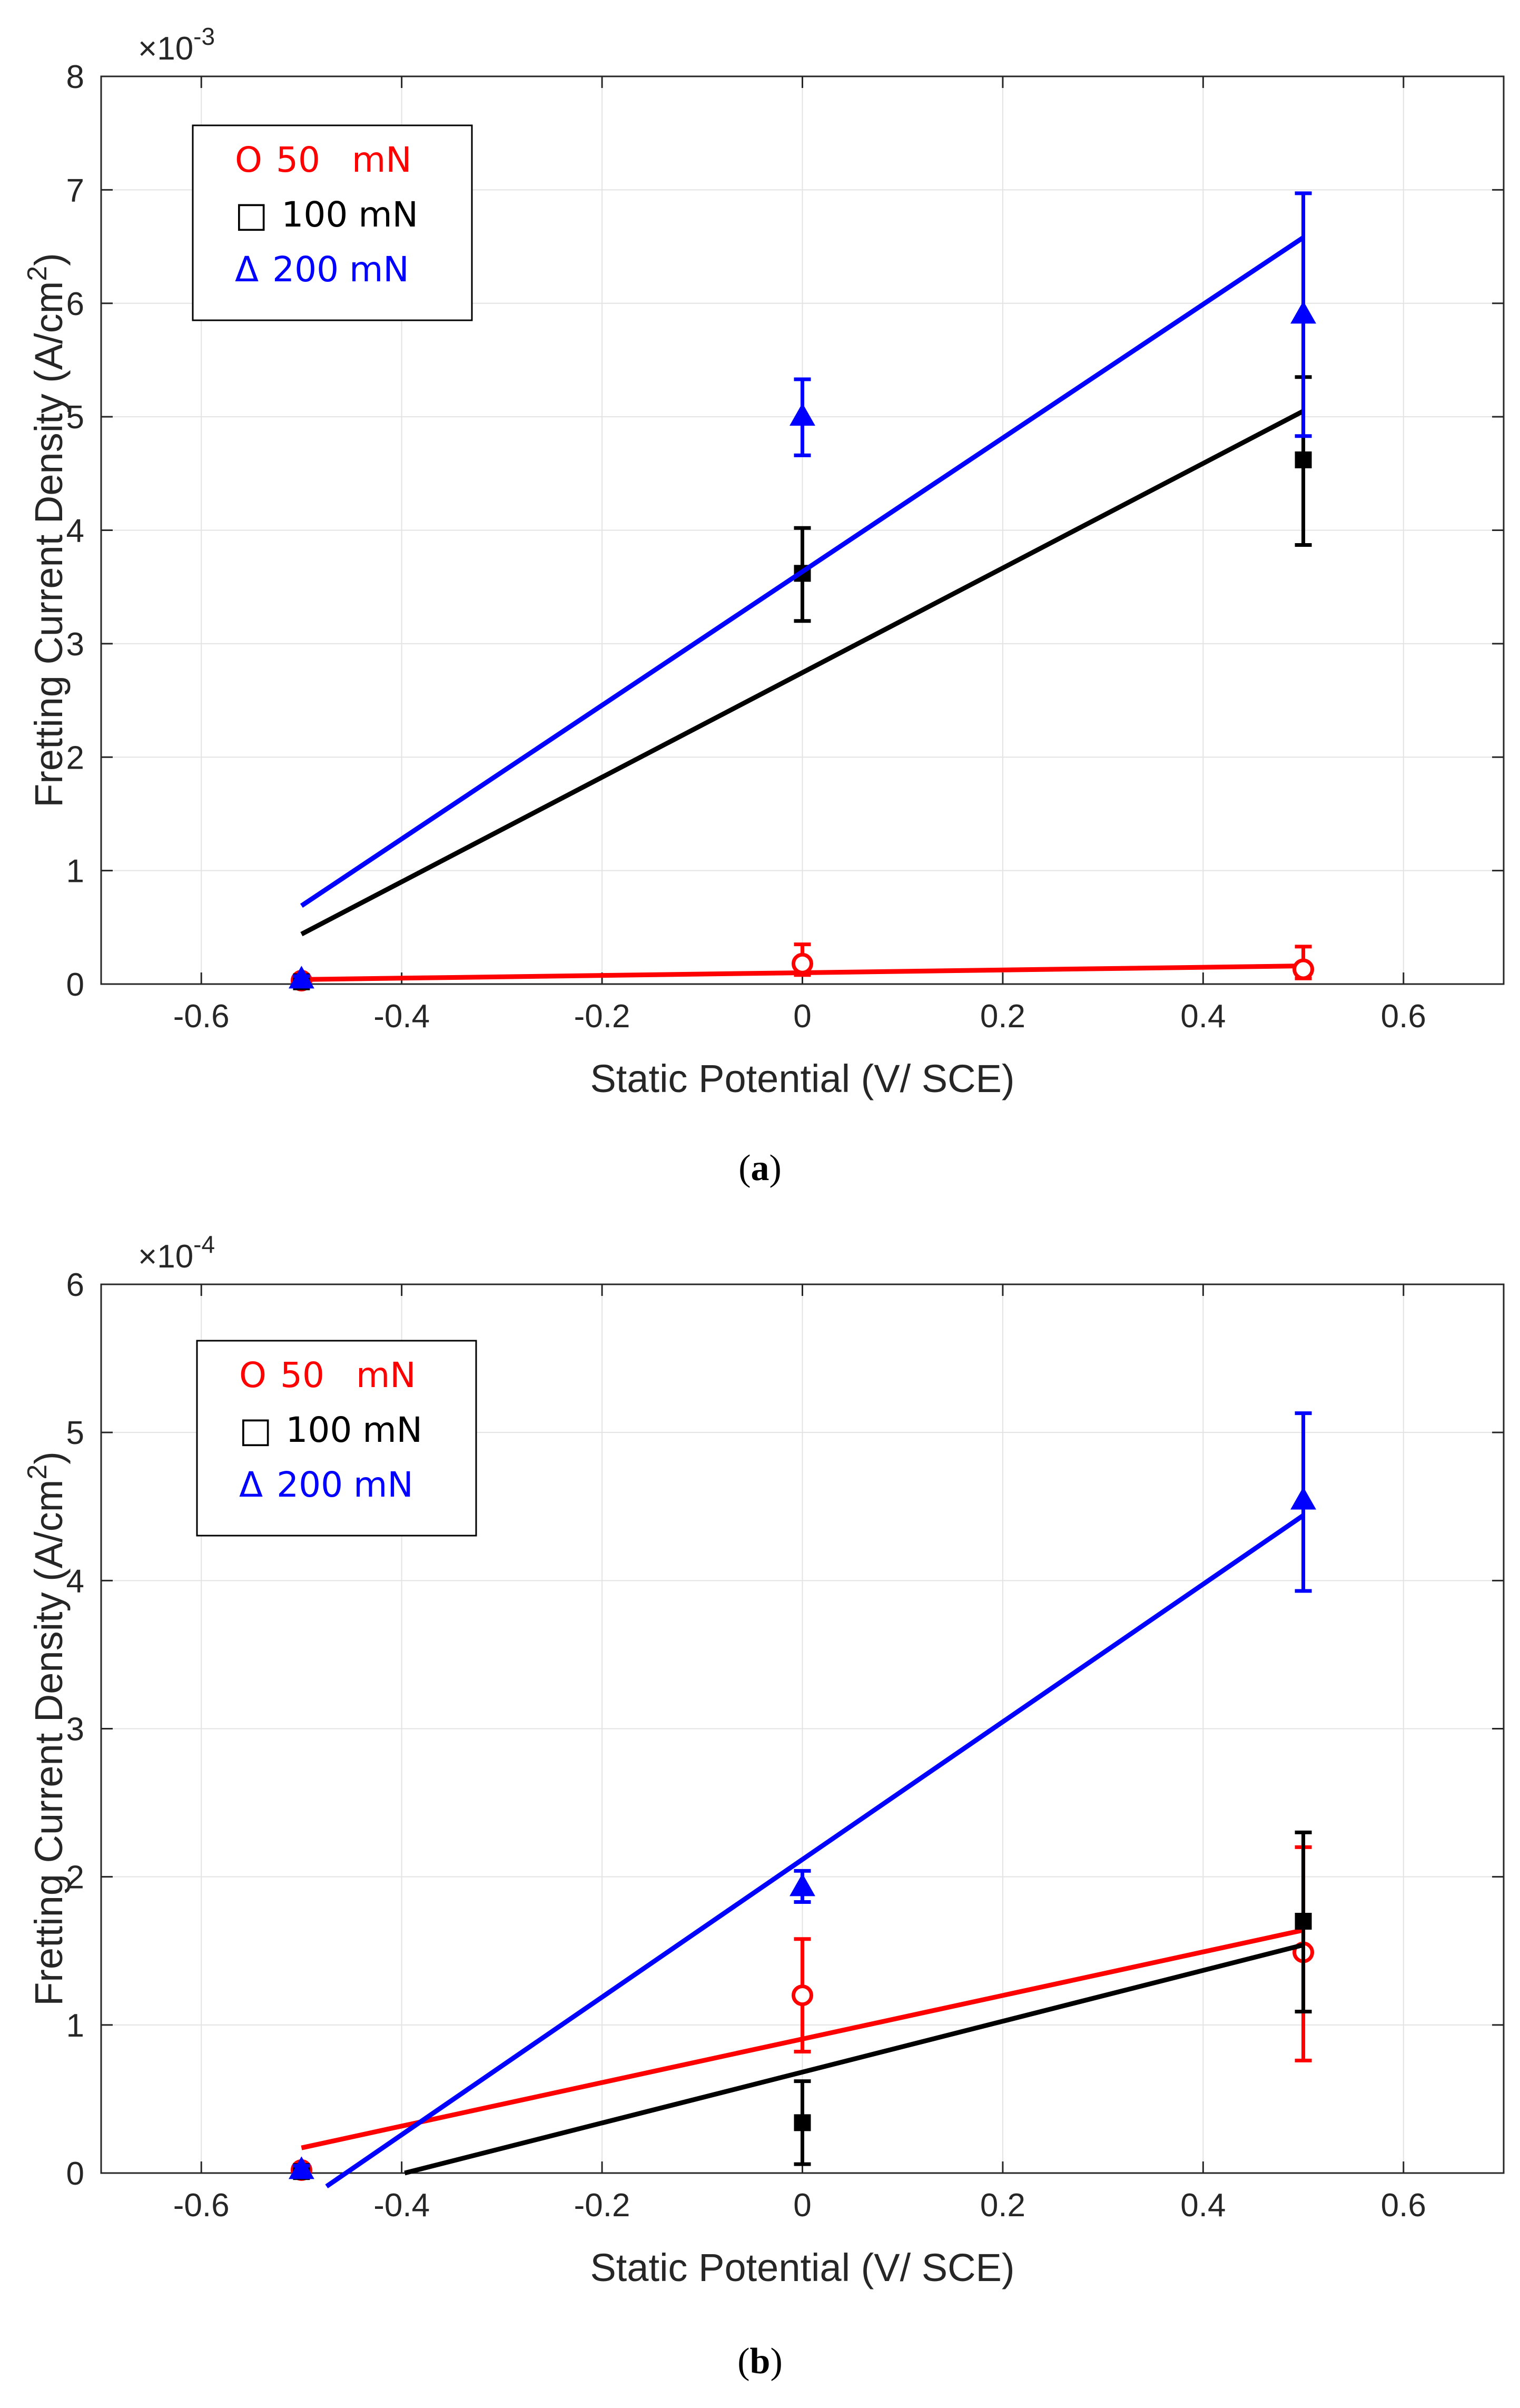 This screenshot has height=2408, width=1520. I want to click on exponent-value: -4, so click(204, 1244).